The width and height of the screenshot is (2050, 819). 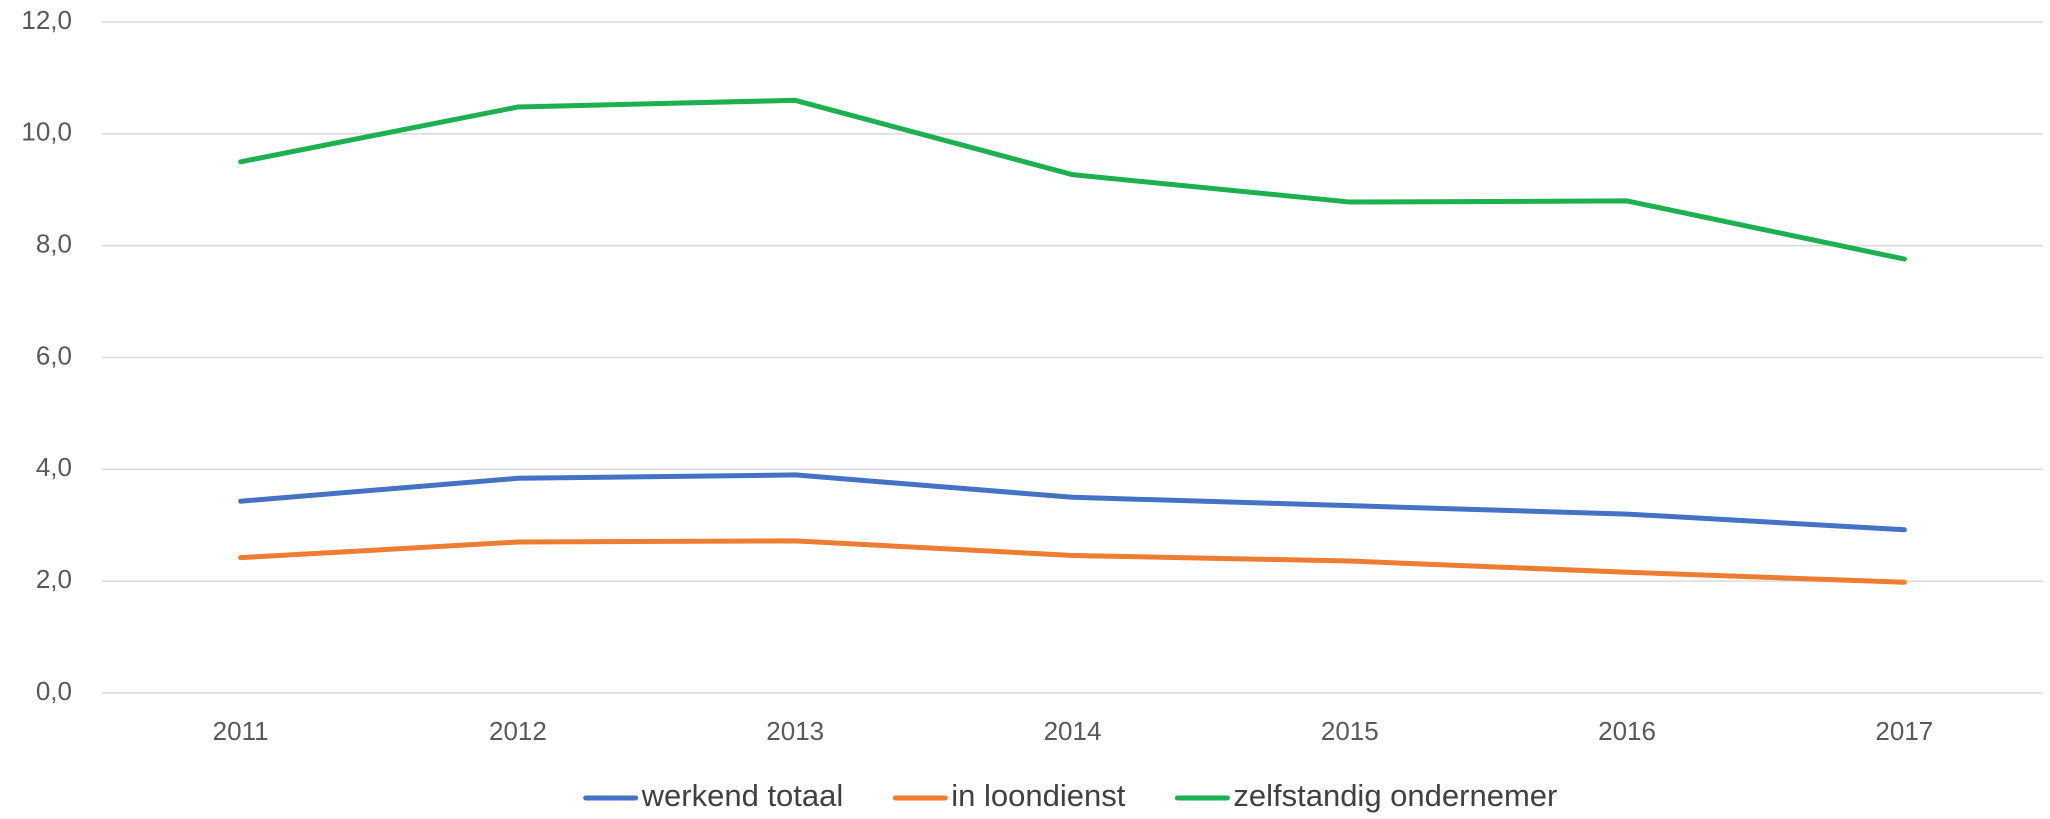 What do you see at coordinates (46, 132) in the screenshot?
I see `y-tick-label: 10,0` at bounding box center [46, 132].